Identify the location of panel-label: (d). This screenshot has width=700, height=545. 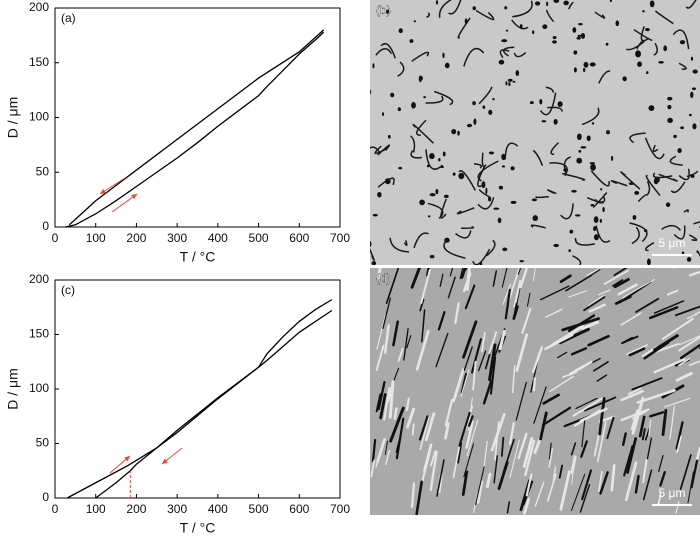
(383, 278).